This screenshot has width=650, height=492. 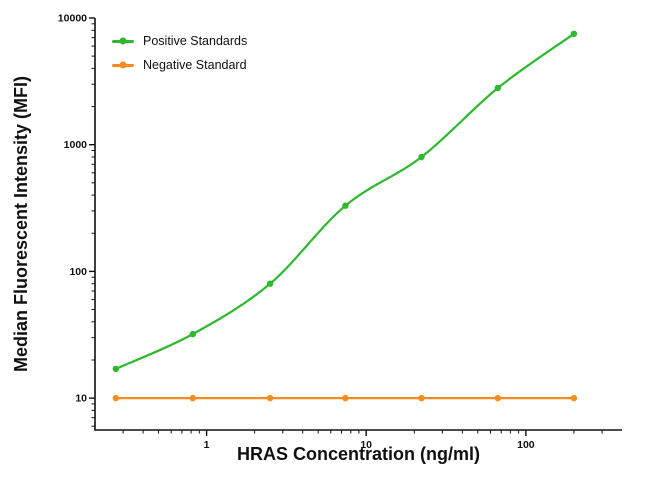 I want to click on legend: Positive Standards Negative Standard, so click(x=179, y=53).